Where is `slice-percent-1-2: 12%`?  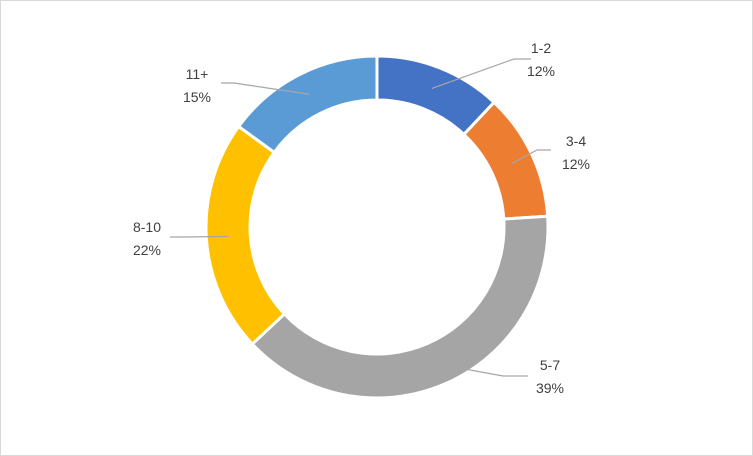 slice-percent-1-2: 12% is located at coordinates (541, 71).